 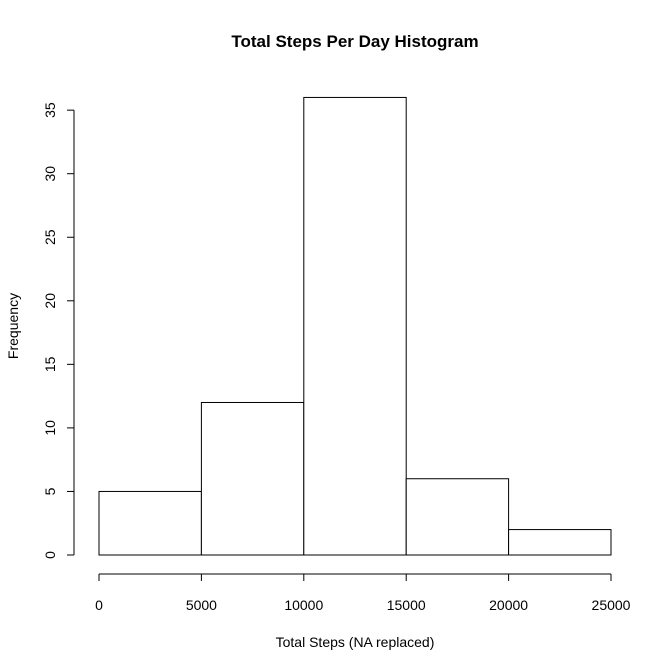 What do you see at coordinates (354, 41) in the screenshot?
I see `chart-title: Total Steps Per Day Histogram` at bounding box center [354, 41].